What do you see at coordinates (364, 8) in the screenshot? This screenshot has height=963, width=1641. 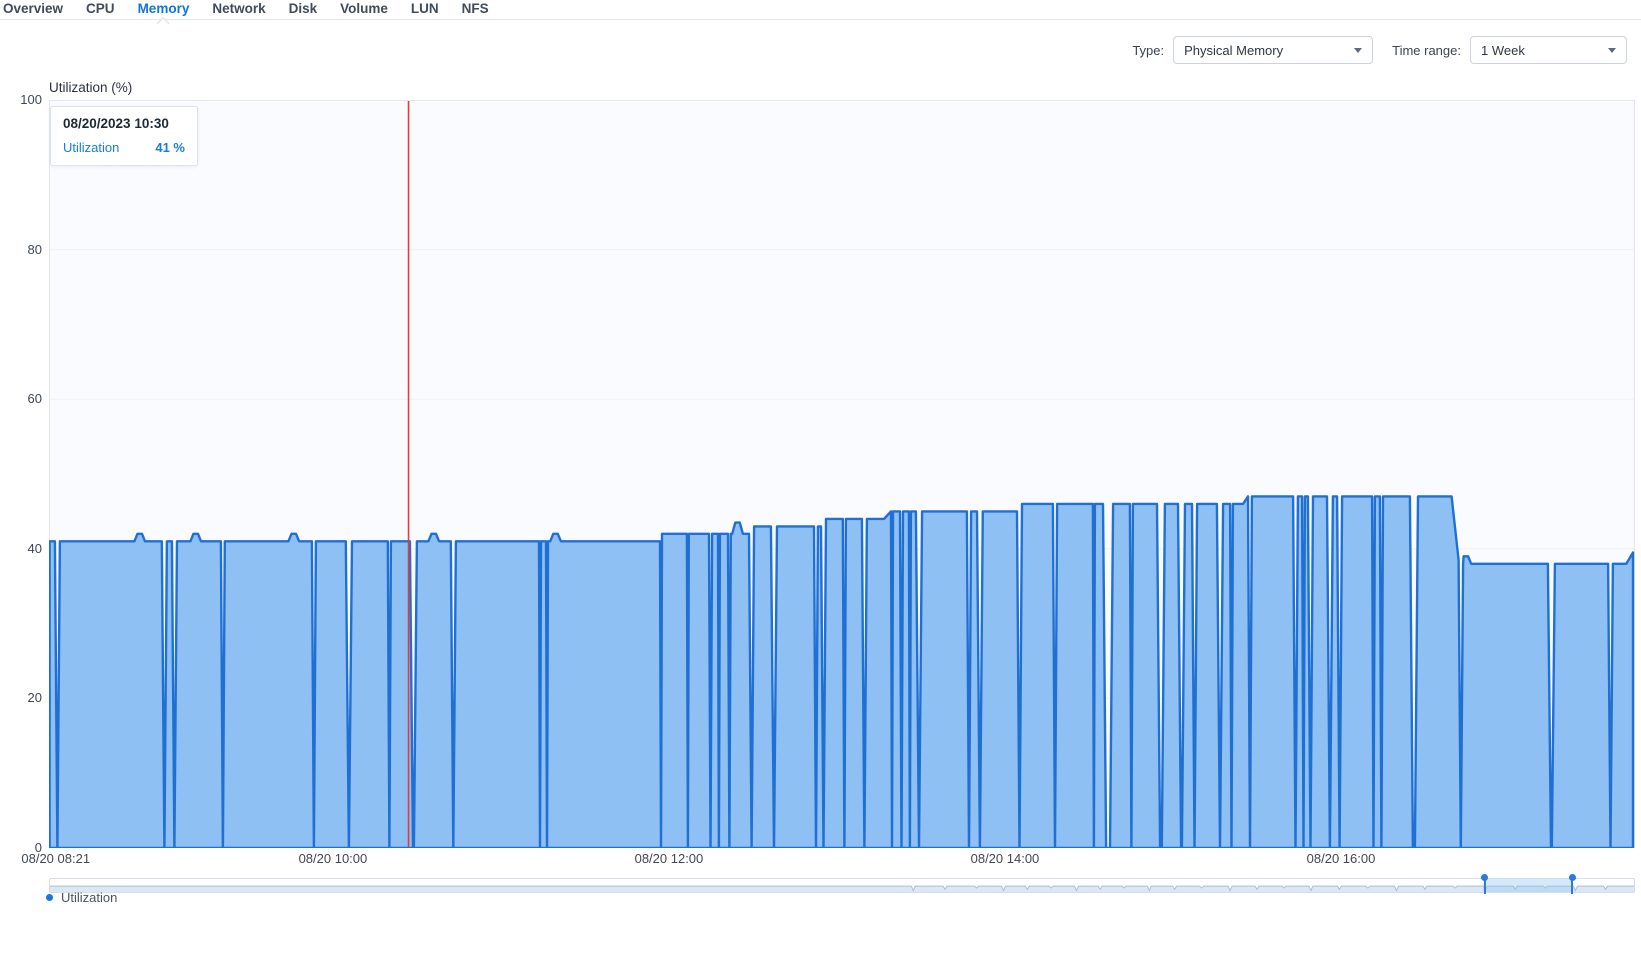 I see `tab-volume: Volume` at bounding box center [364, 8].